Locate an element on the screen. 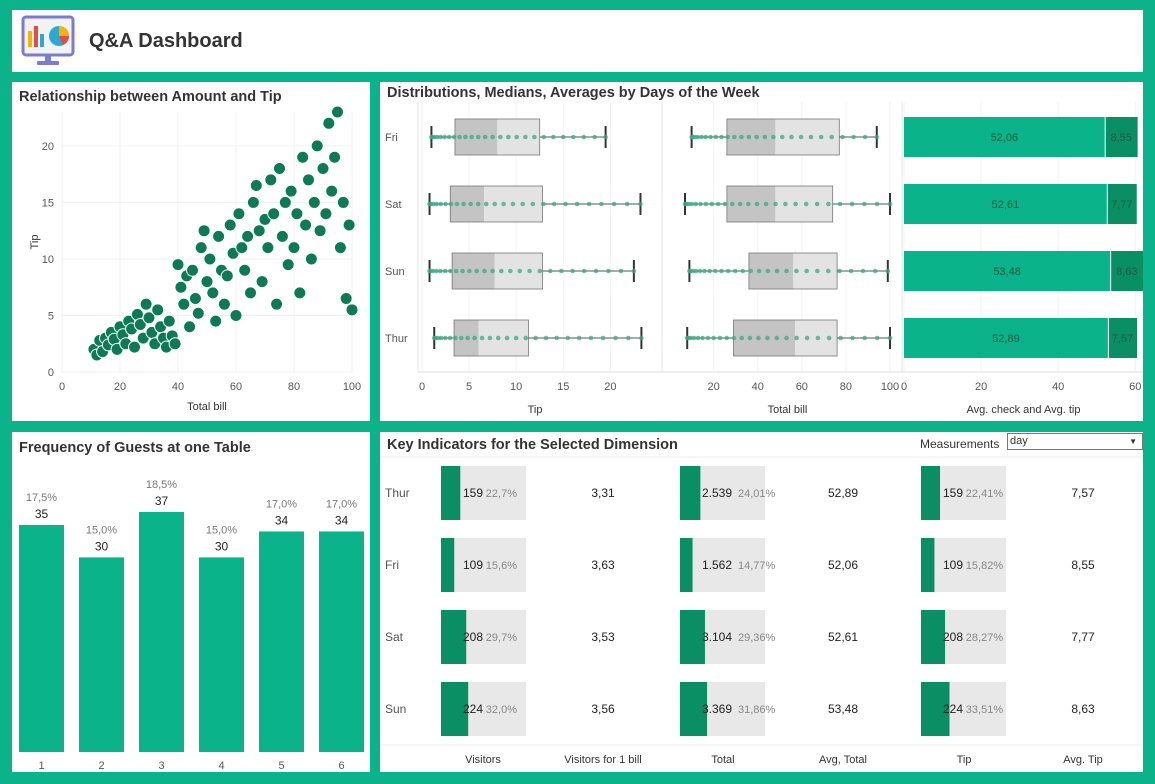 The height and width of the screenshot is (784, 1155). frequency-percent-label: 15,0% is located at coordinates (101, 530).